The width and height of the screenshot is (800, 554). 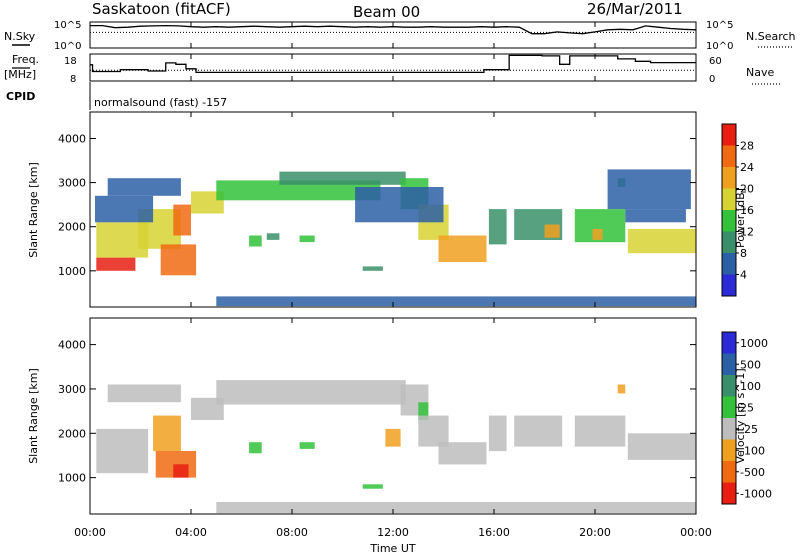 What do you see at coordinates (292, 532) in the screenshot?
I see `xtick-label-2: 08:00` at bounding box center [292, 532].